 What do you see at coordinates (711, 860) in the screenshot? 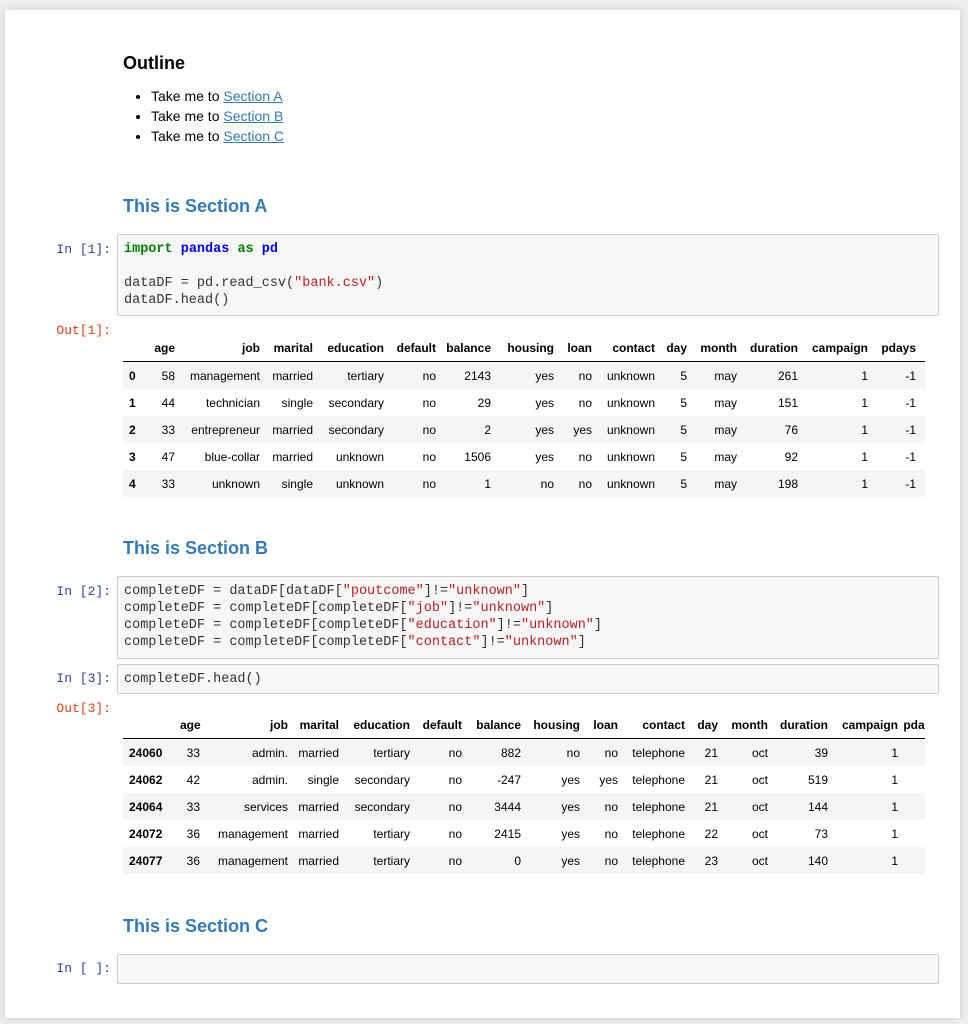
I see `table-cell: 23` at bounding box center [711, 860].